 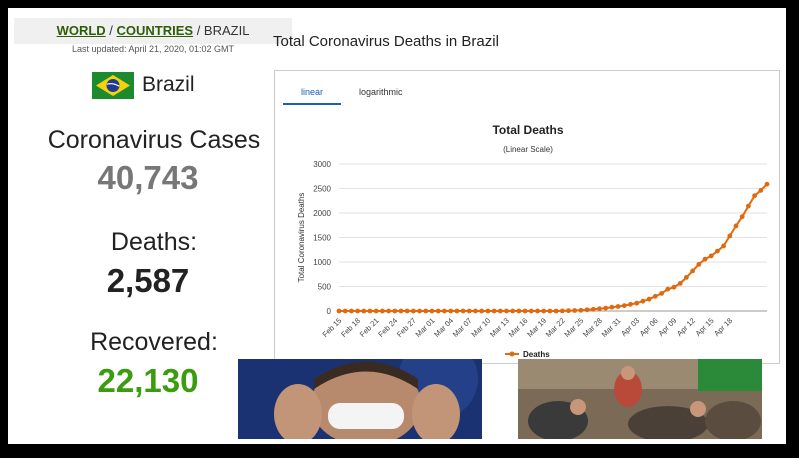 I want to click on y-tick-label: 500, so click(x=325, y=287).